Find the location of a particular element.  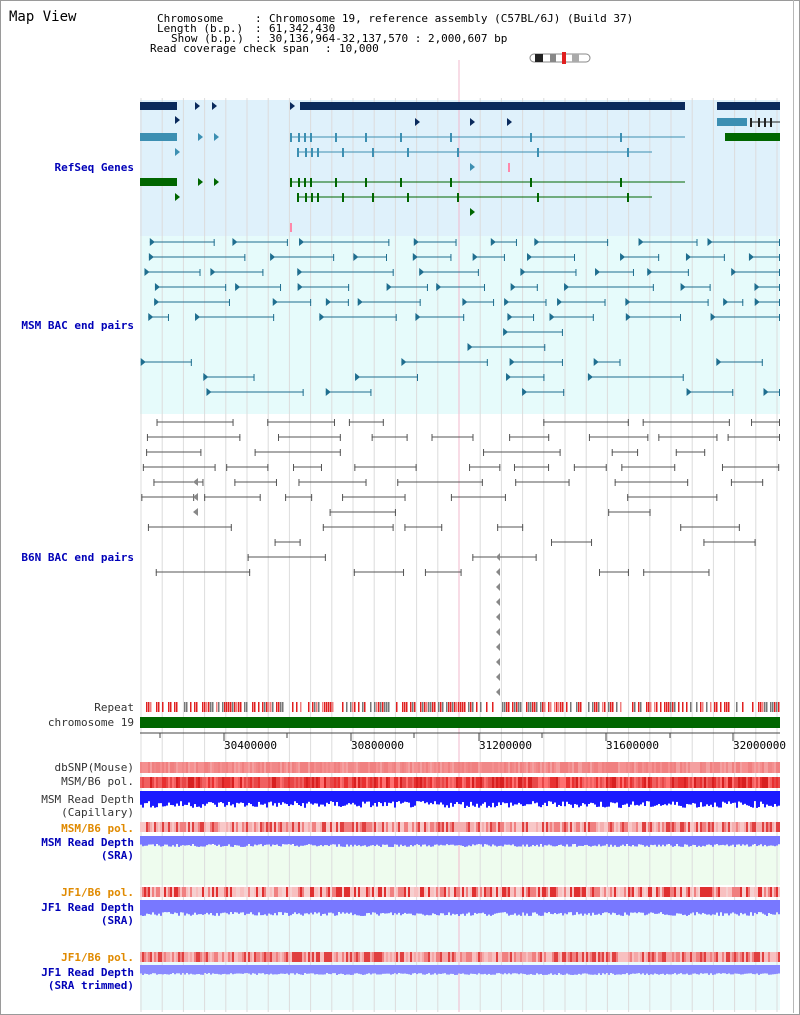

track-label-jf1-b6-pol: JF1/B6 pol. is located at coordinates (97, 892).